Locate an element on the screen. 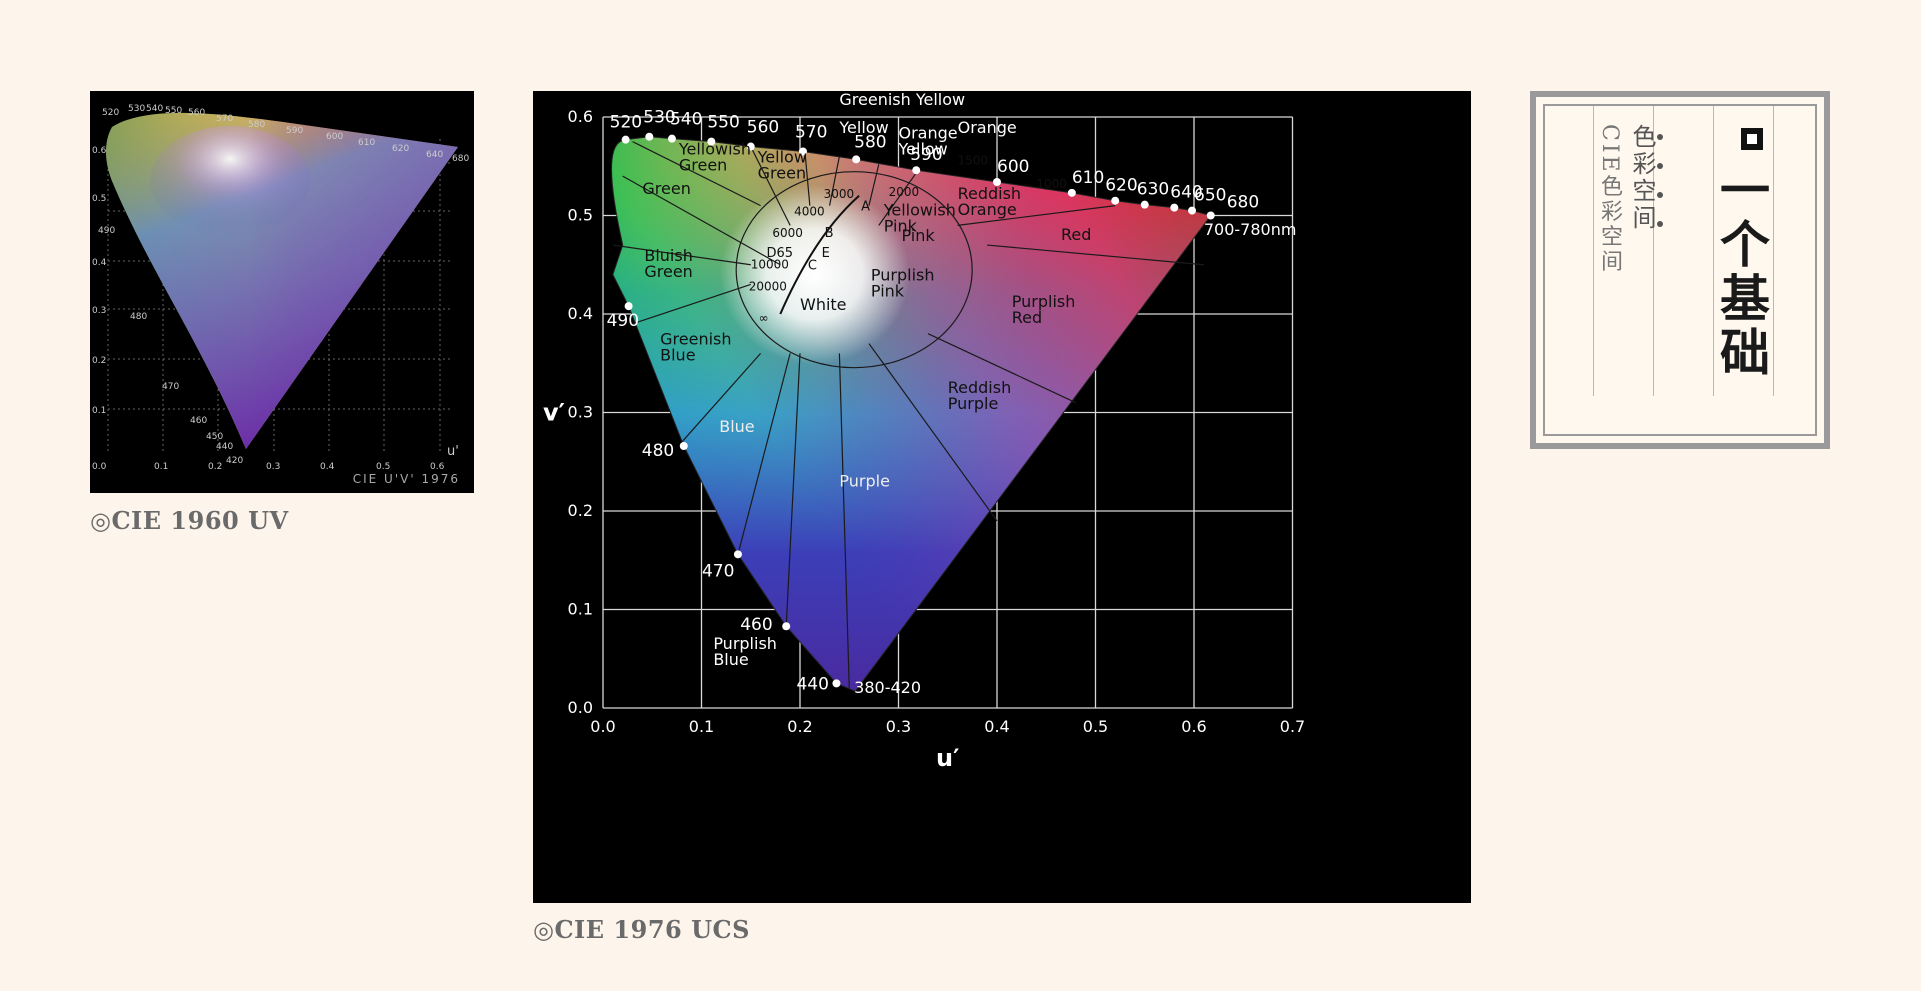 This screenshot has width=1921, height=991. svg-text: 480 is located at coordinates (138, 317).